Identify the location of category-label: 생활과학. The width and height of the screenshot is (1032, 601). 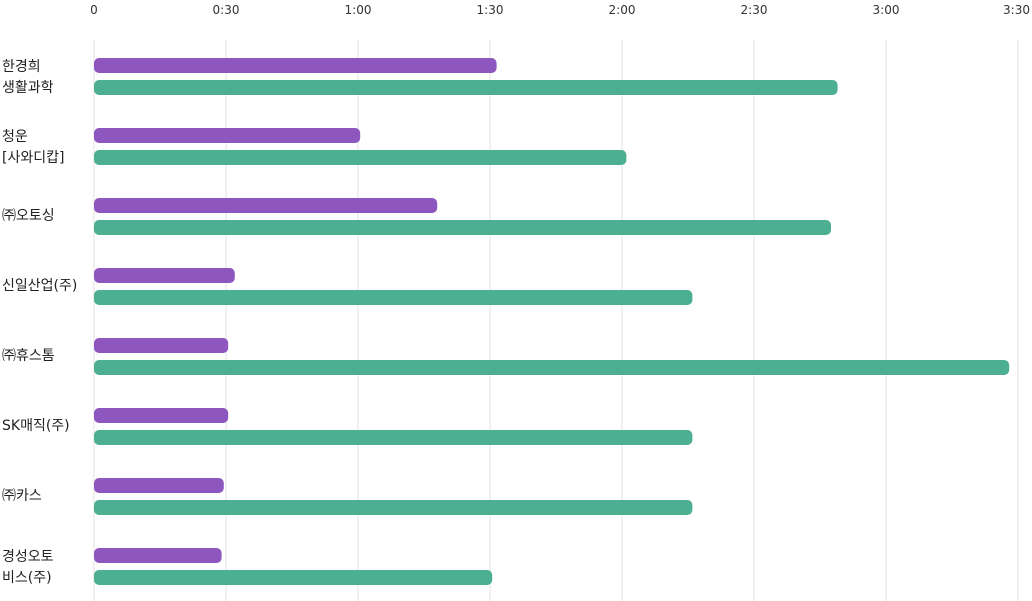
(28, 88).